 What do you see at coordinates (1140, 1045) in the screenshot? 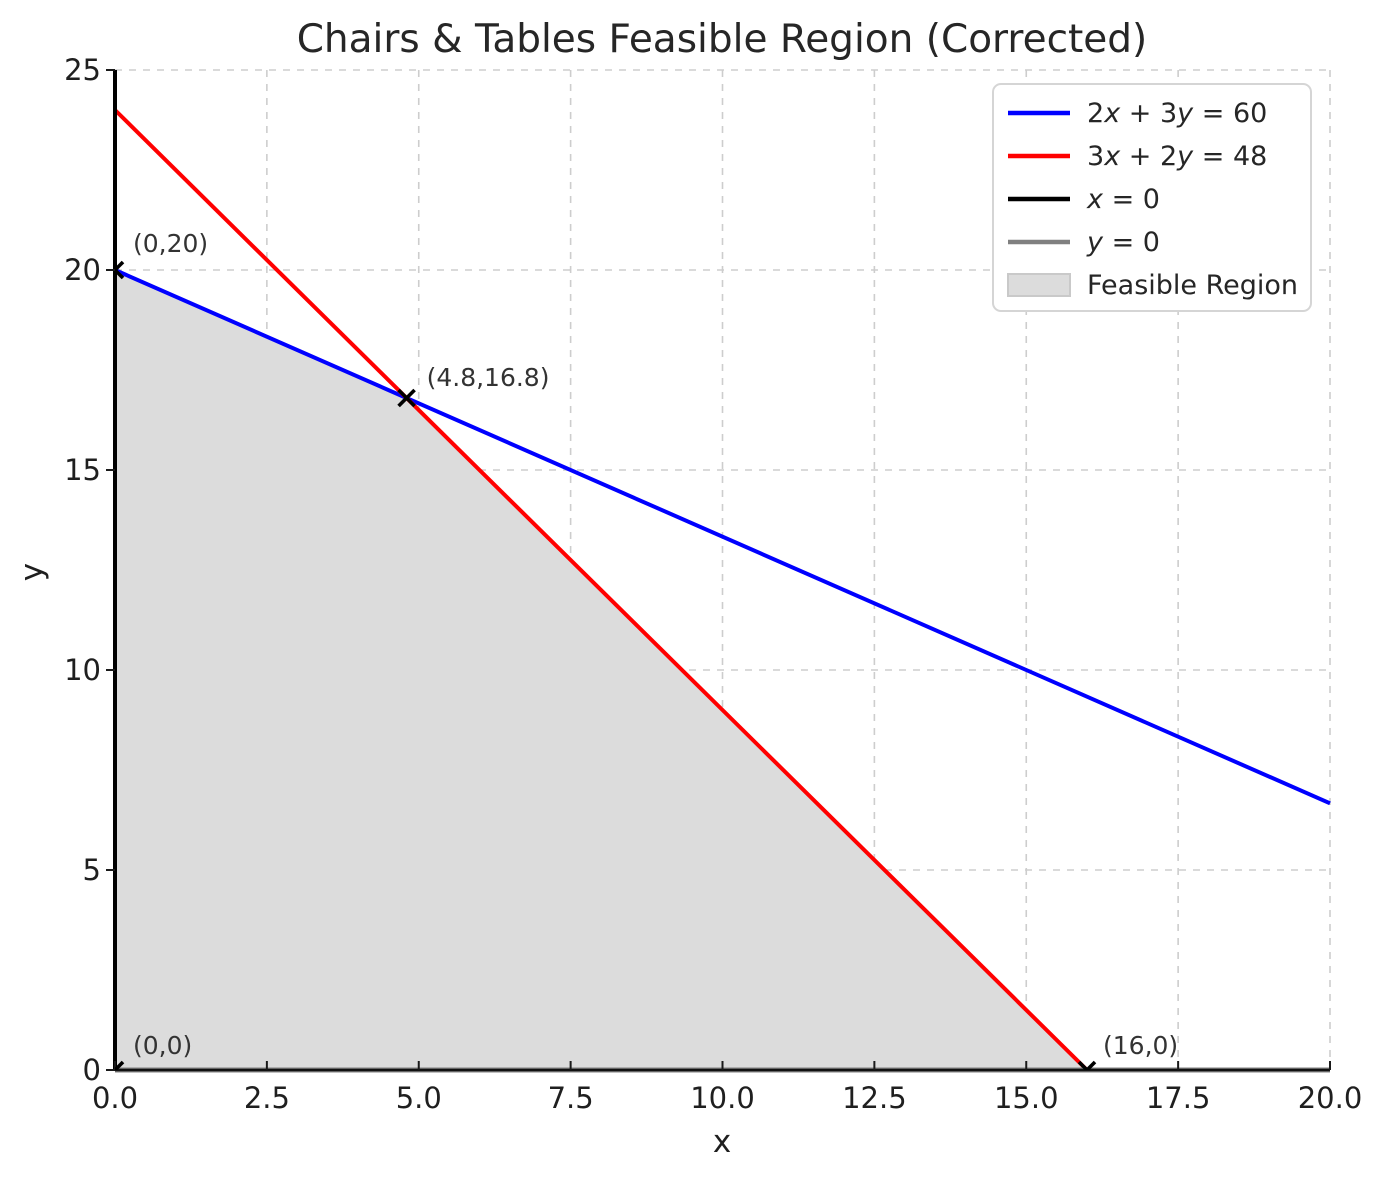
I see `point-annotation: (16,0)` at bounding box center [1140, 1045].